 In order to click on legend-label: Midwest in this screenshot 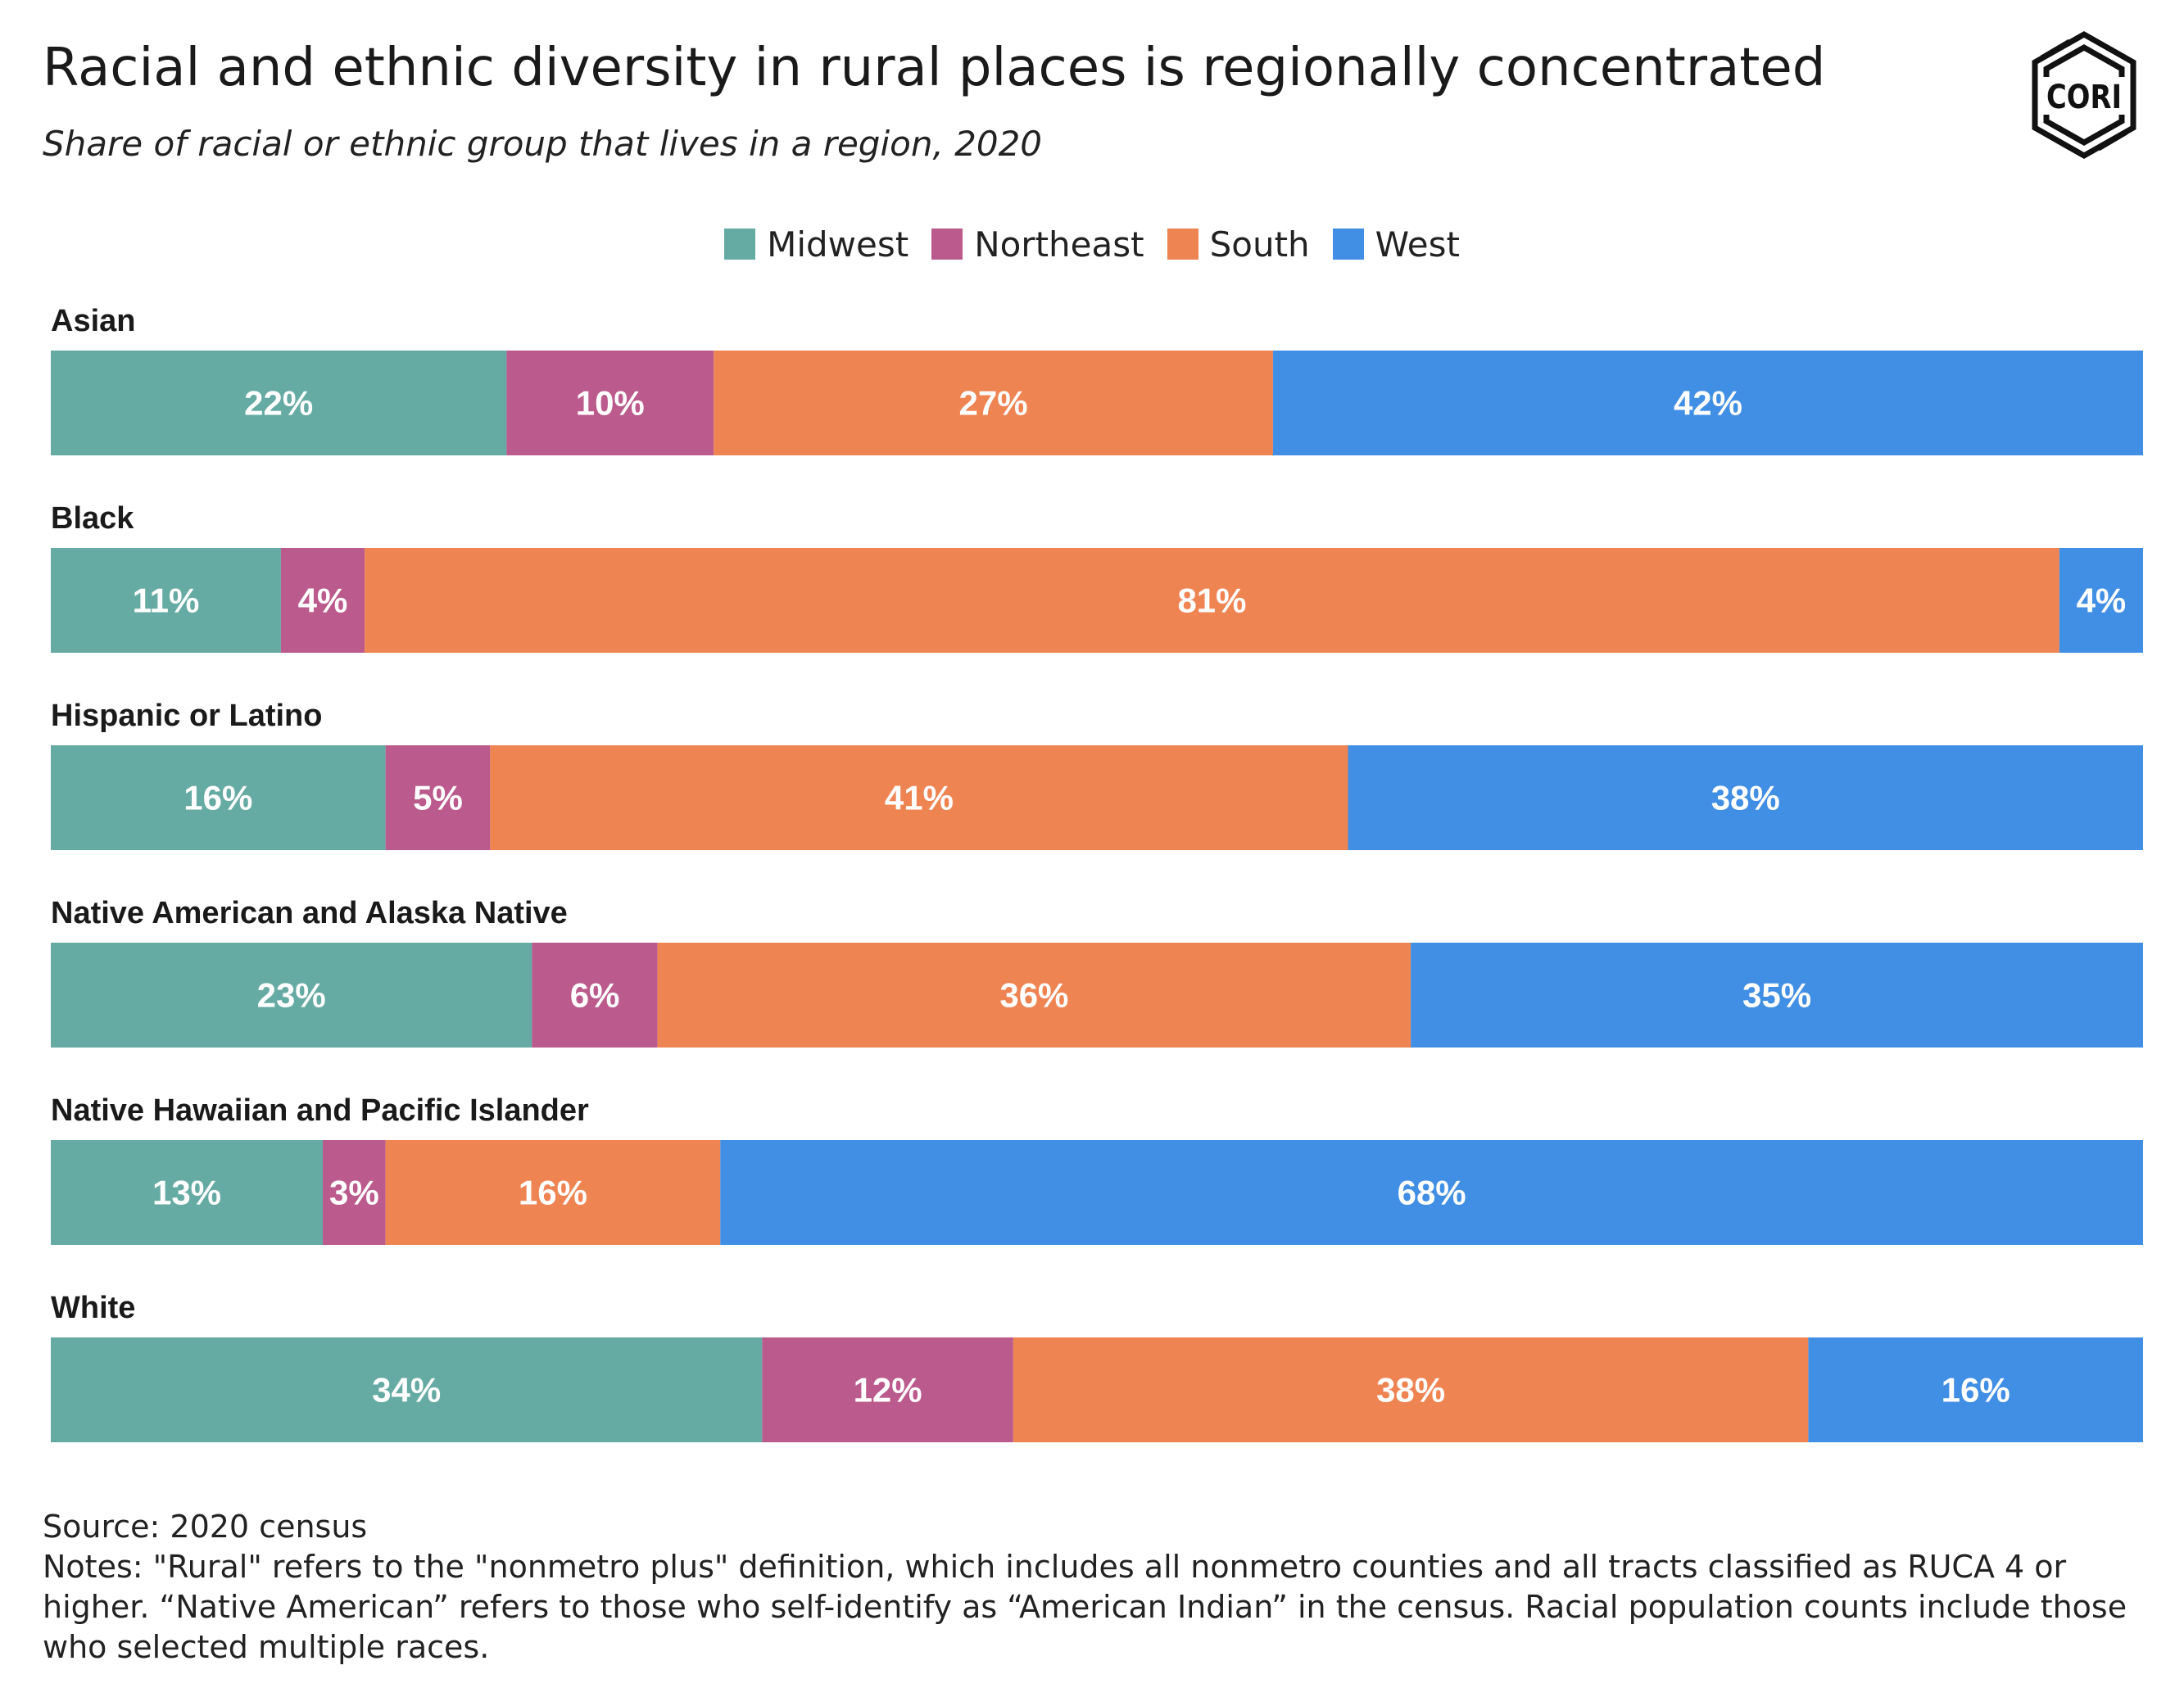, I will do `click(838, 244)`.